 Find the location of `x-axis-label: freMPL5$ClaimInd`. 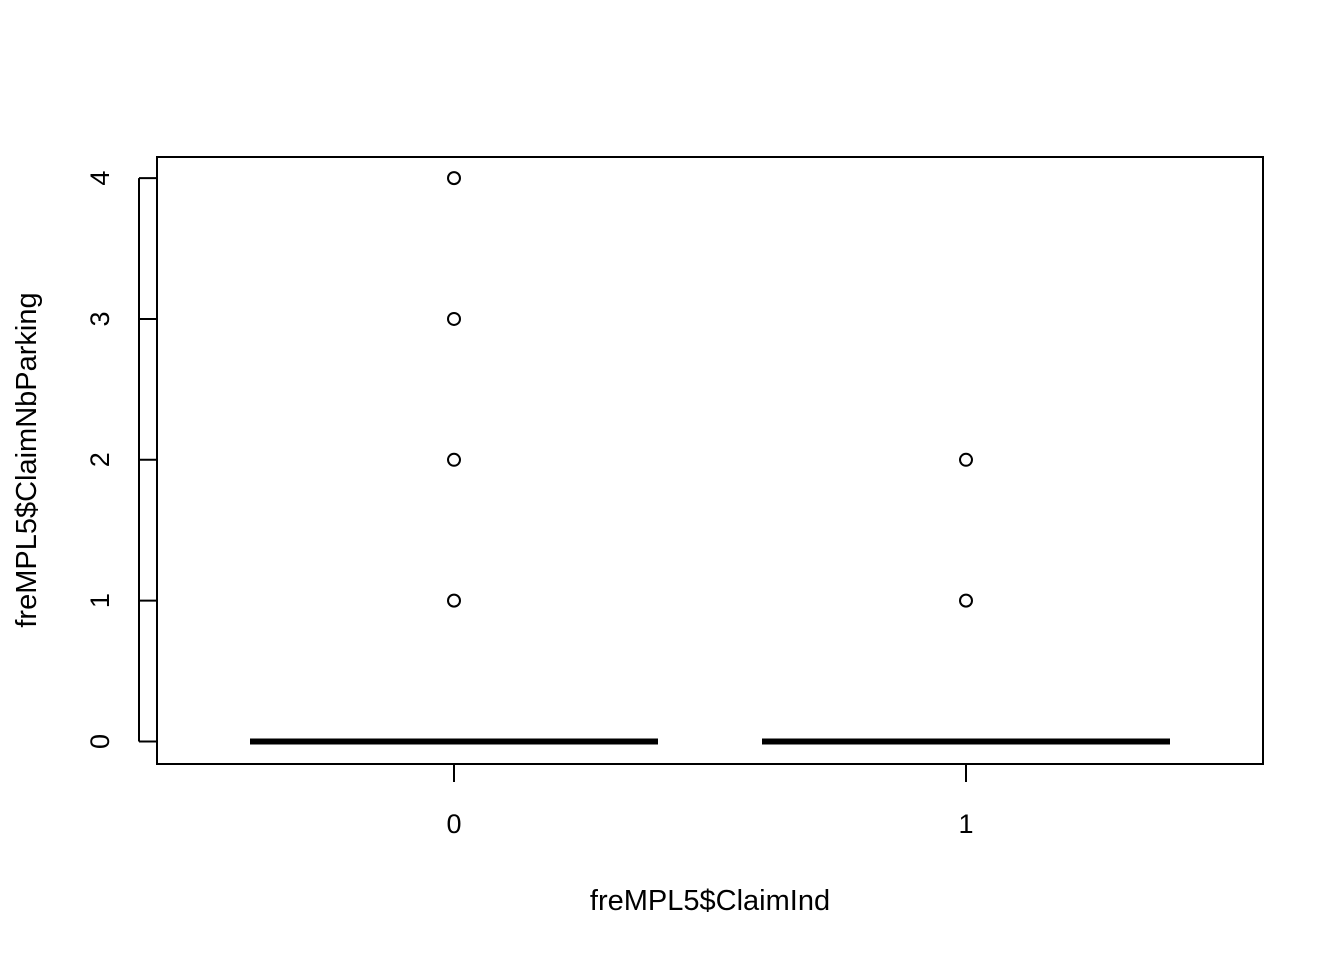

x-axis-label: freMPL5$ClaimInd is located at coordinates (710, 901).